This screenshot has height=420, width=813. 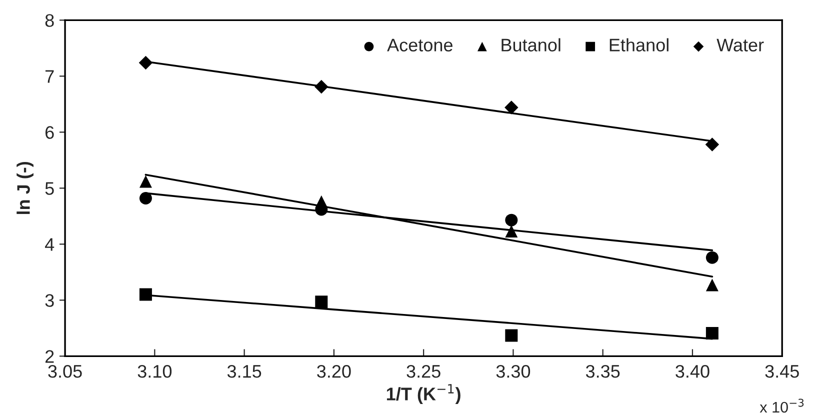 I want to click on y-axis-title: ln J (-), so click(x=25, y=188).